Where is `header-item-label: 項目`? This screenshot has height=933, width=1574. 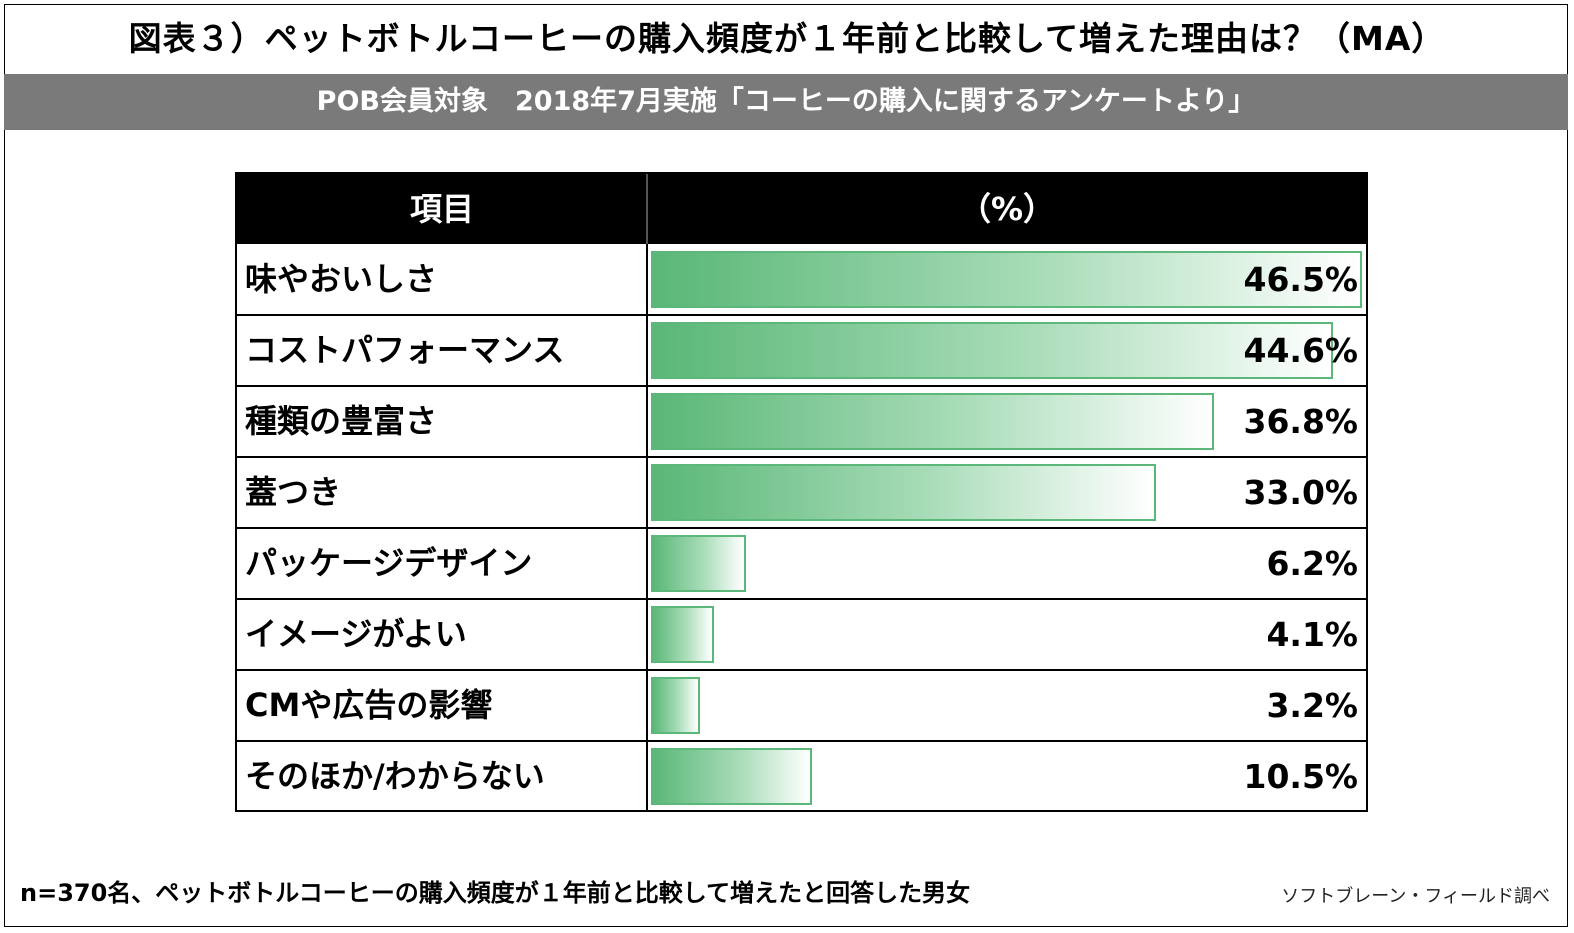 header-item-label: 項目 is located at coordinates (441, 209).